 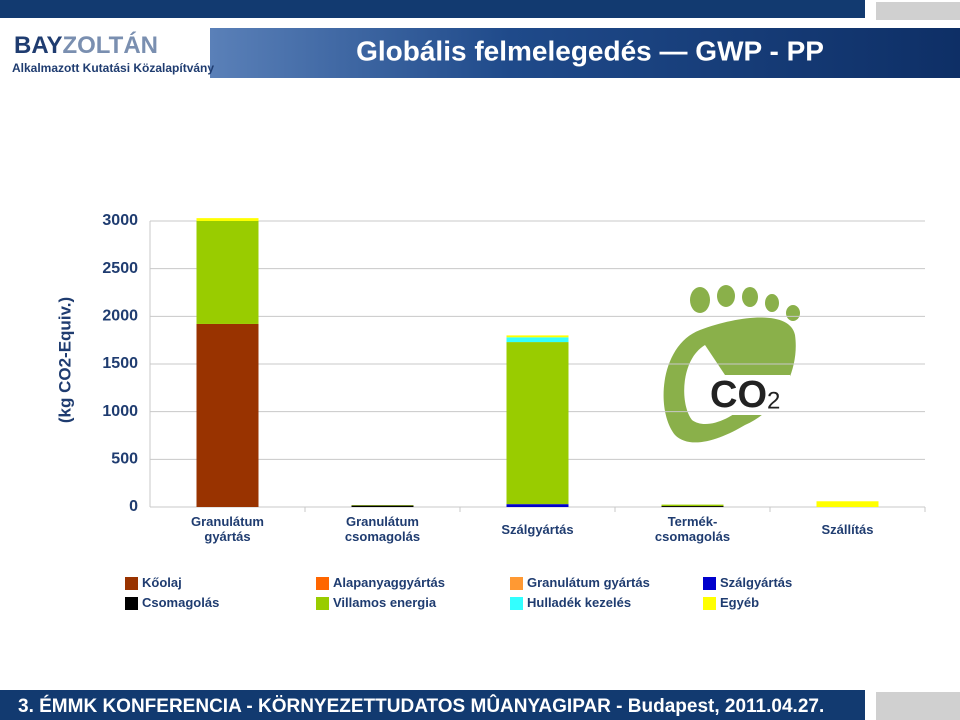 I want to click on logo-subtitle: Alkalmazott Kutatási Közalapítvány, so click(x=113, y=68).